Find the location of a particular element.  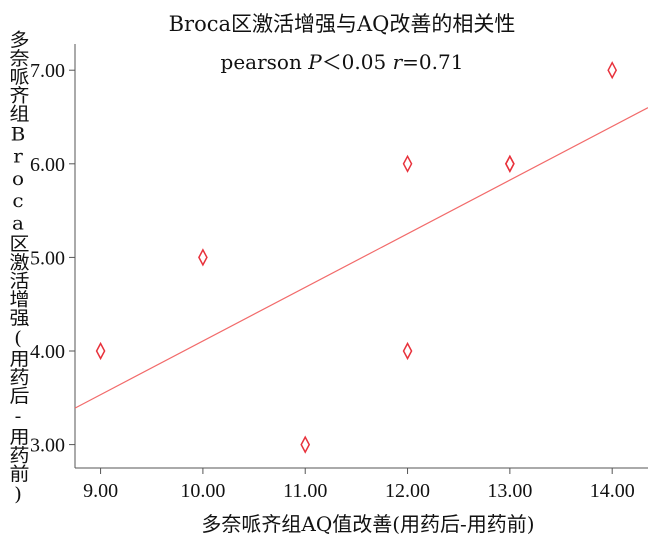

x-axis-ticks: 9.00 10.00 11.00 12.00 13.00 14.00 is located at coordinates (359, 485).